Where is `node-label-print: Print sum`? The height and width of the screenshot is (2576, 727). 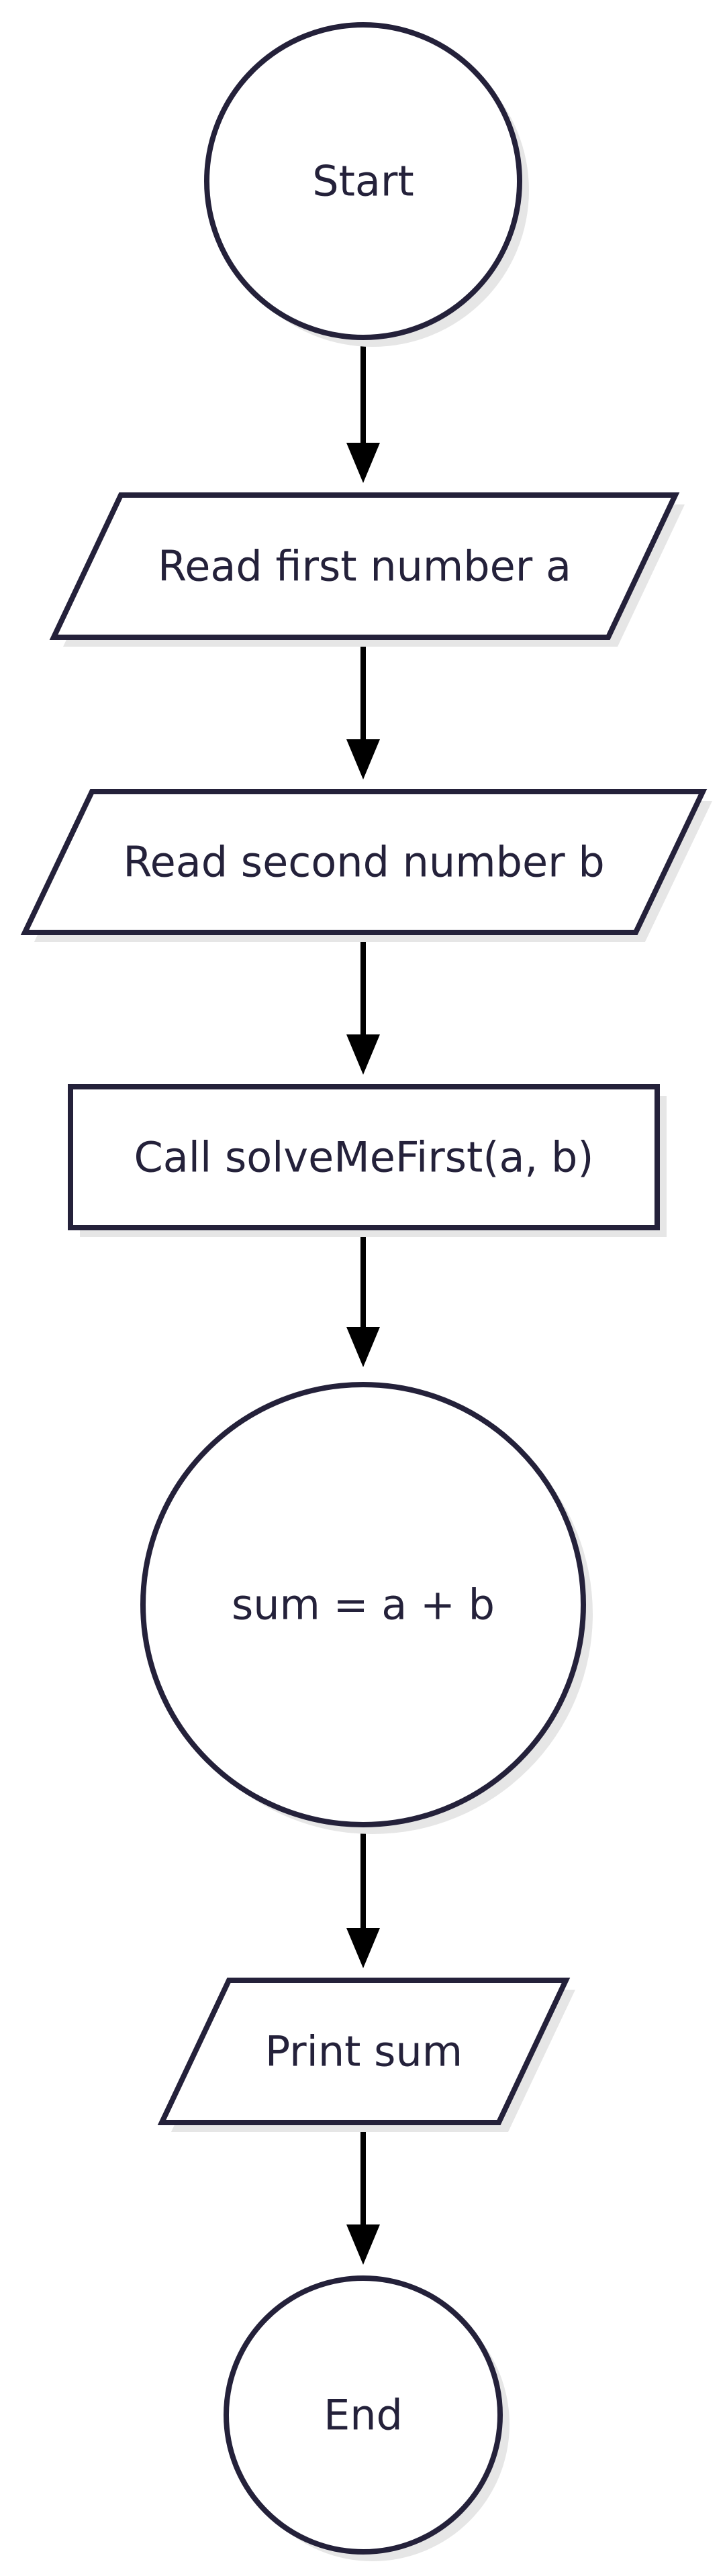
node-label-print: Print sum is located at coordinates (364, 2051).